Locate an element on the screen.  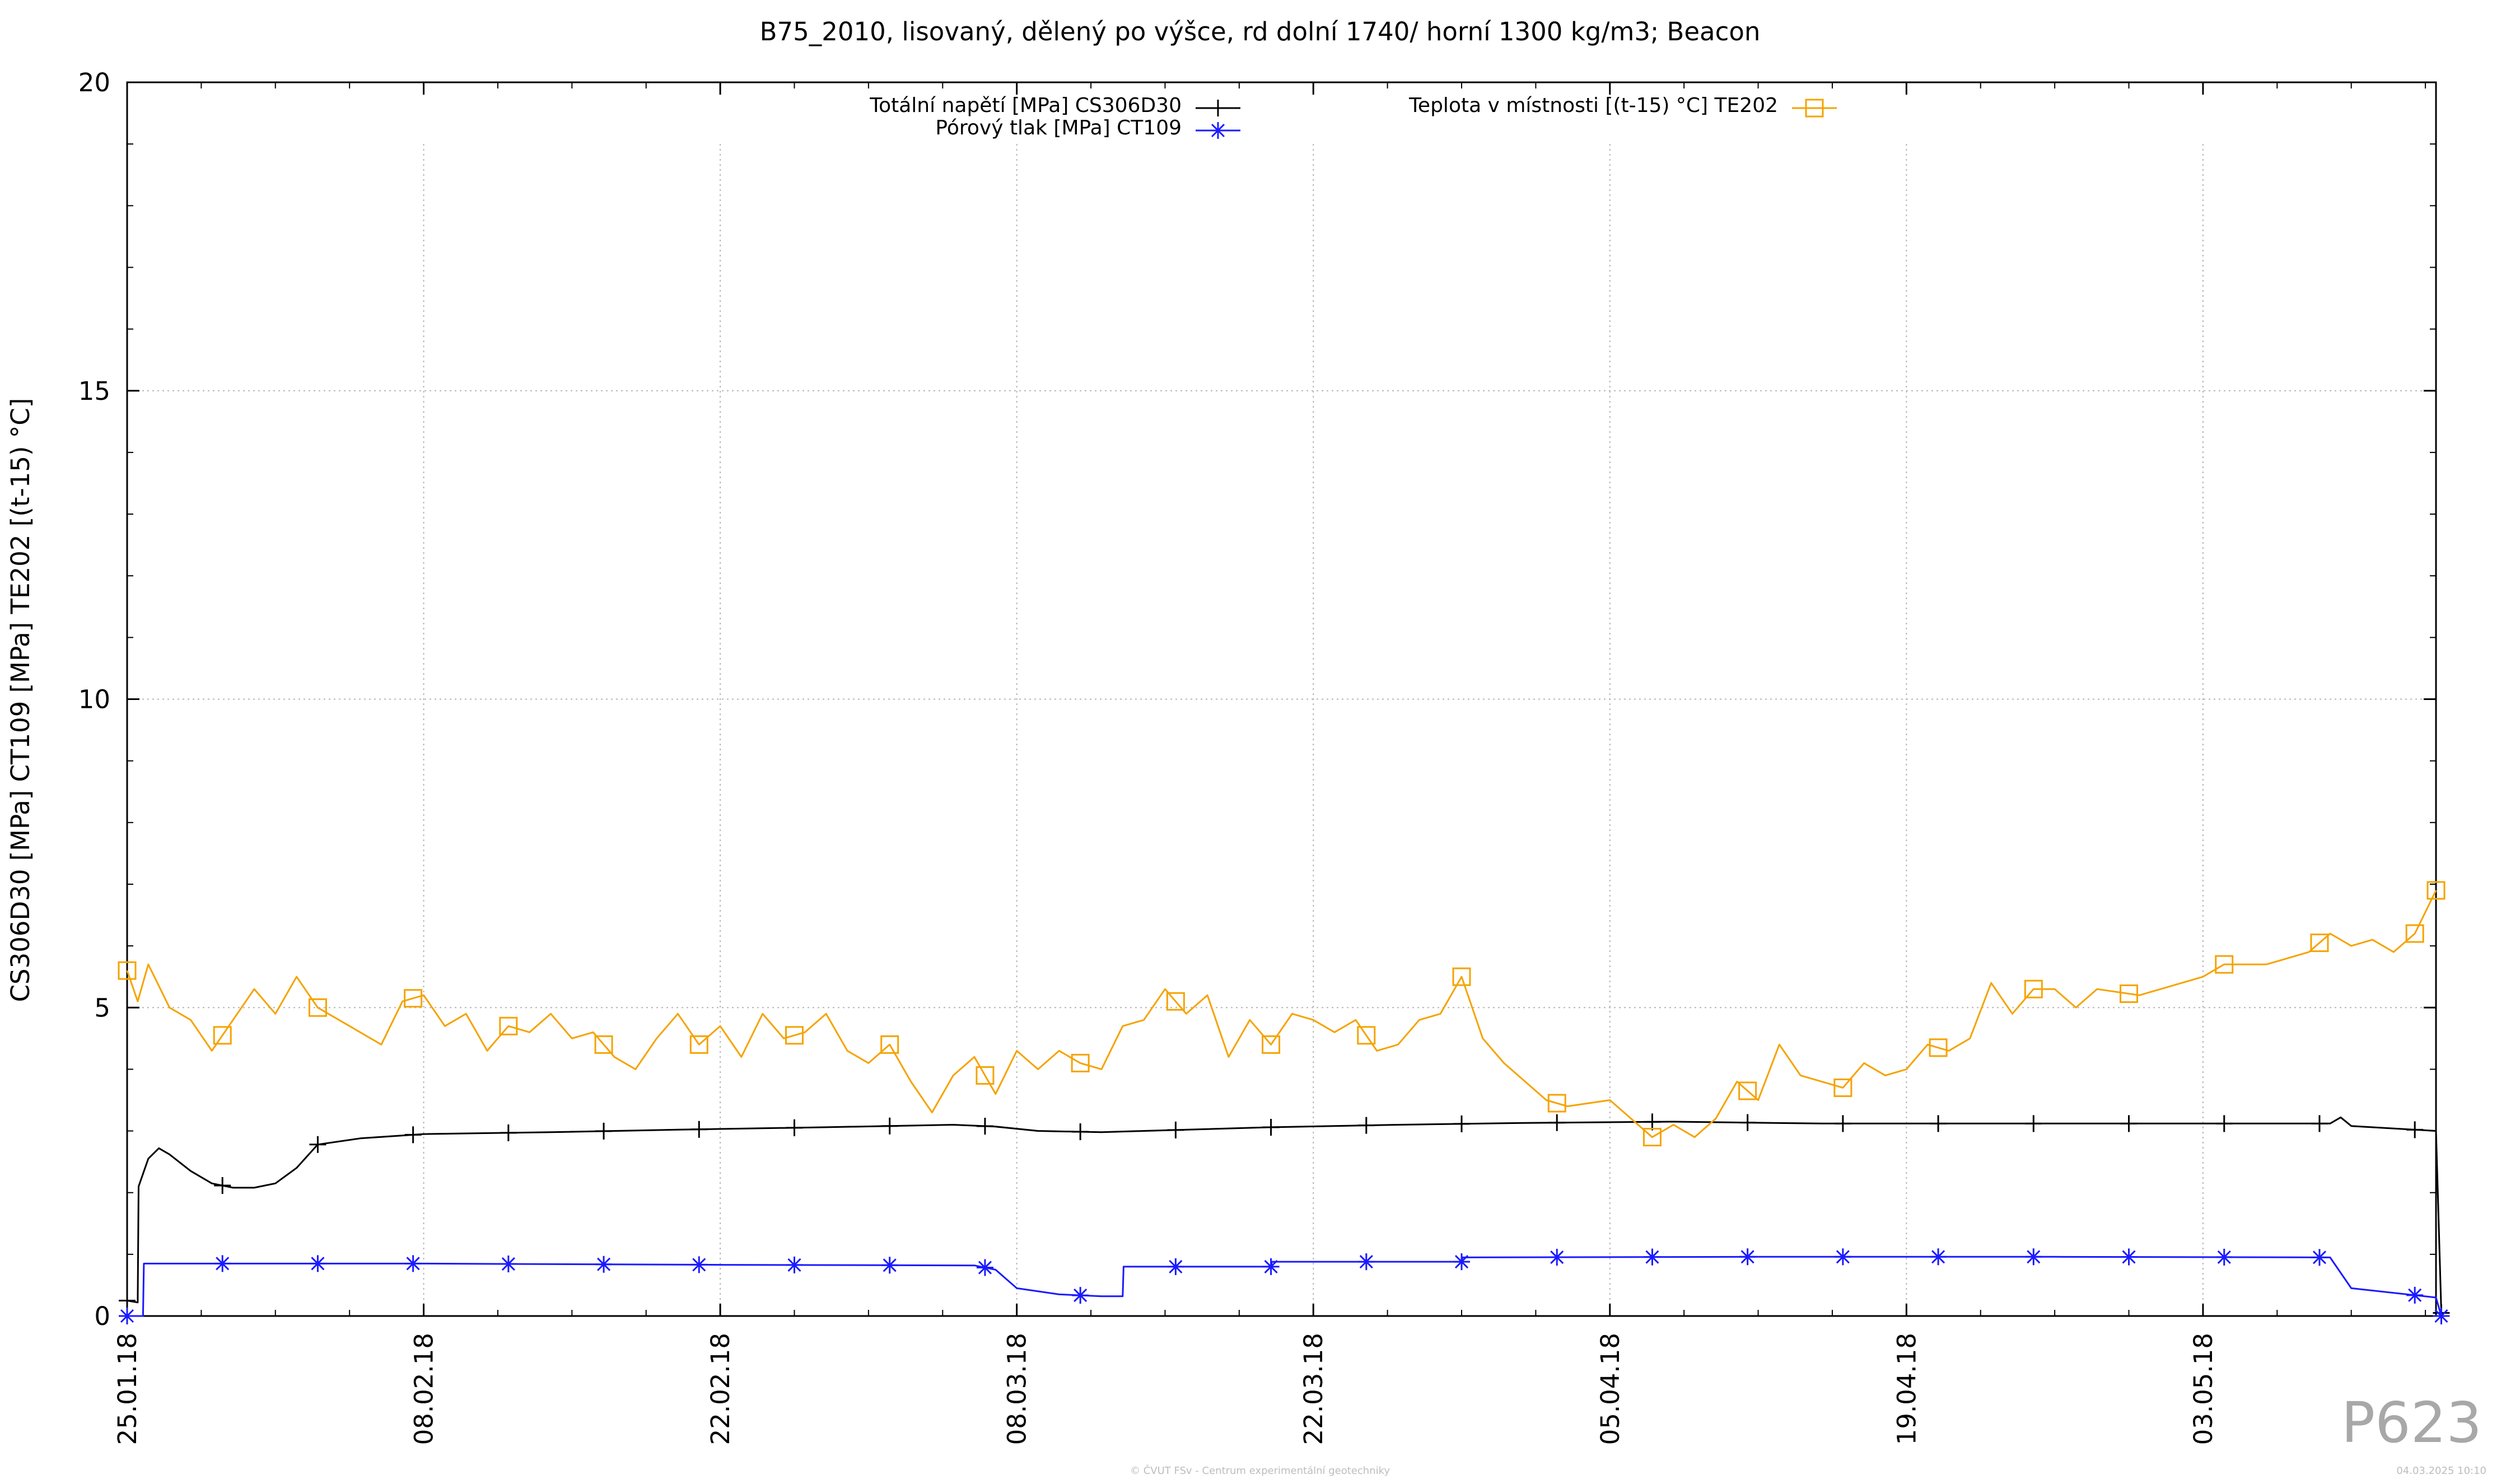
legend-label: Teplota v místnosti [(t-15) °C] TE202 is located at coordinates (1593, 106).